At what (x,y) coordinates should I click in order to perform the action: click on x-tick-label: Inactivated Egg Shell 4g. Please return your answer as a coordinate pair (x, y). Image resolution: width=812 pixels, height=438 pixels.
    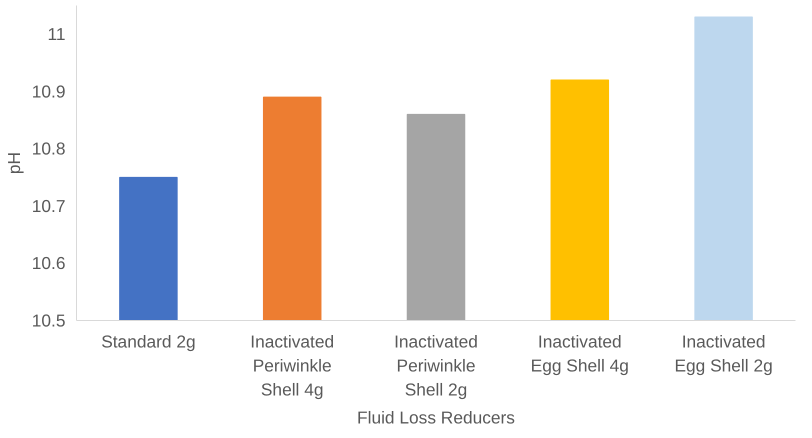
    Looking at the image, I should click on (579, 354).